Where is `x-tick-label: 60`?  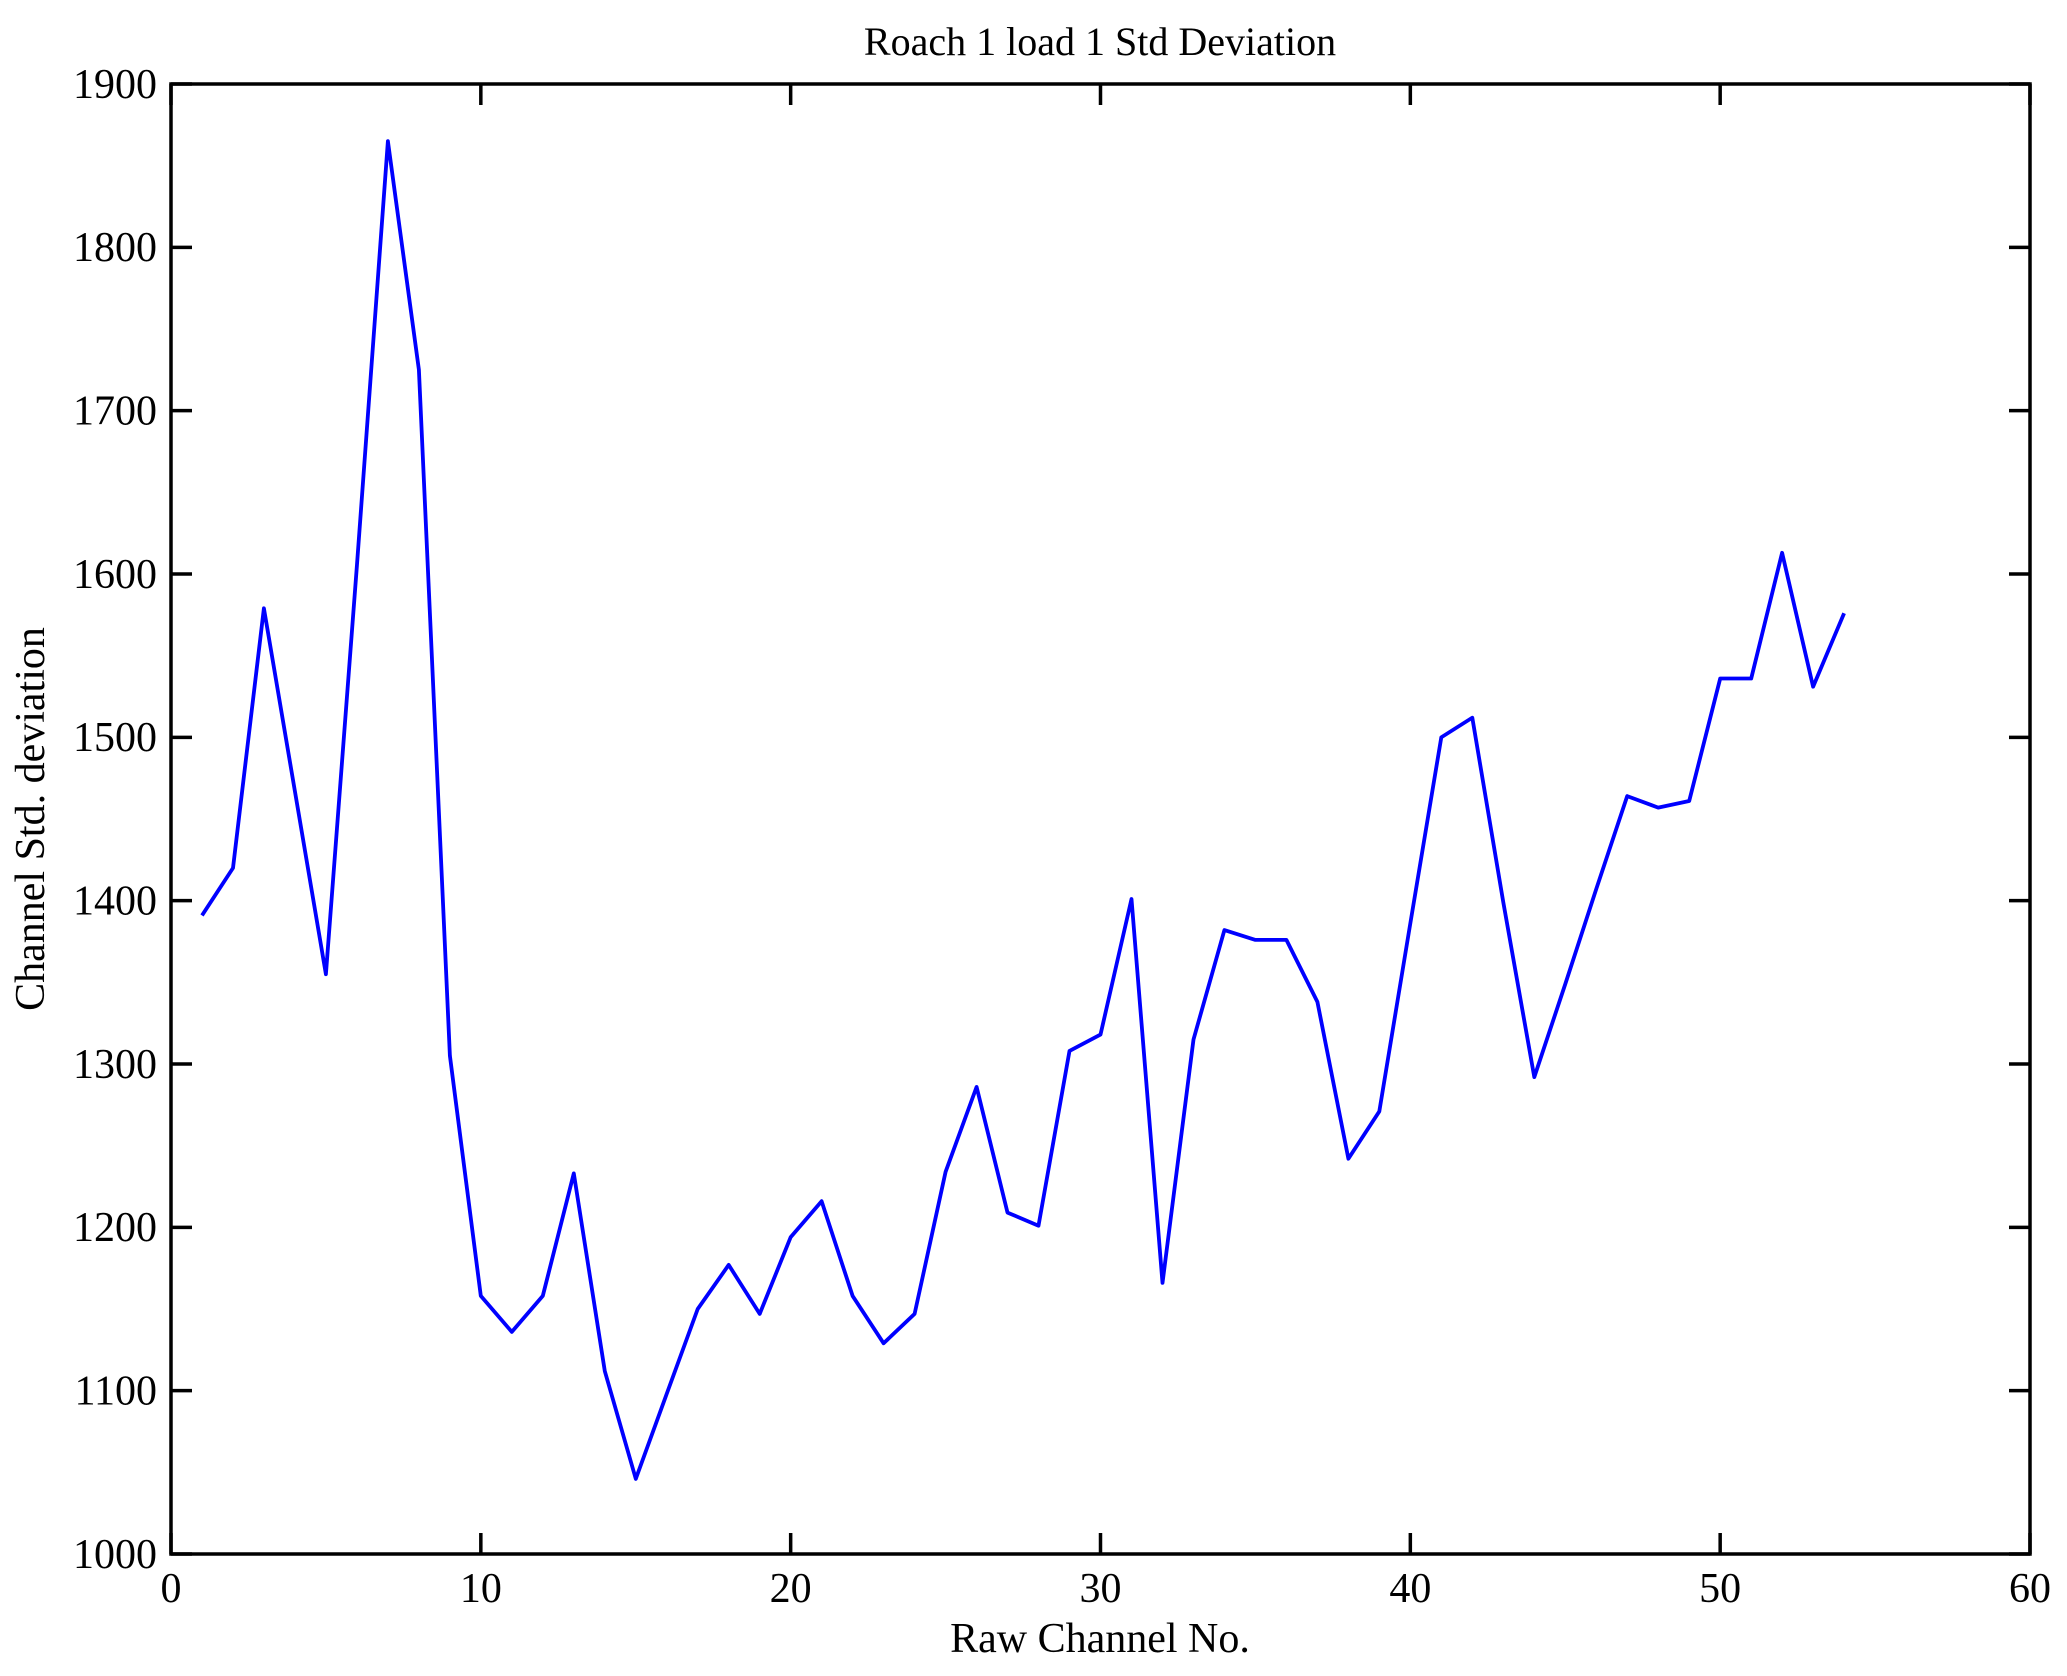
x-tick-label: 60 is located at coordinates (2030, 1589).